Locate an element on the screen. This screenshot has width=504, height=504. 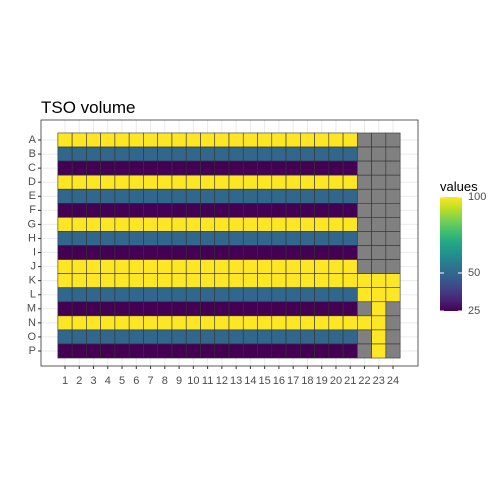
y-tick-label: H is located at coordinates (32, 238).